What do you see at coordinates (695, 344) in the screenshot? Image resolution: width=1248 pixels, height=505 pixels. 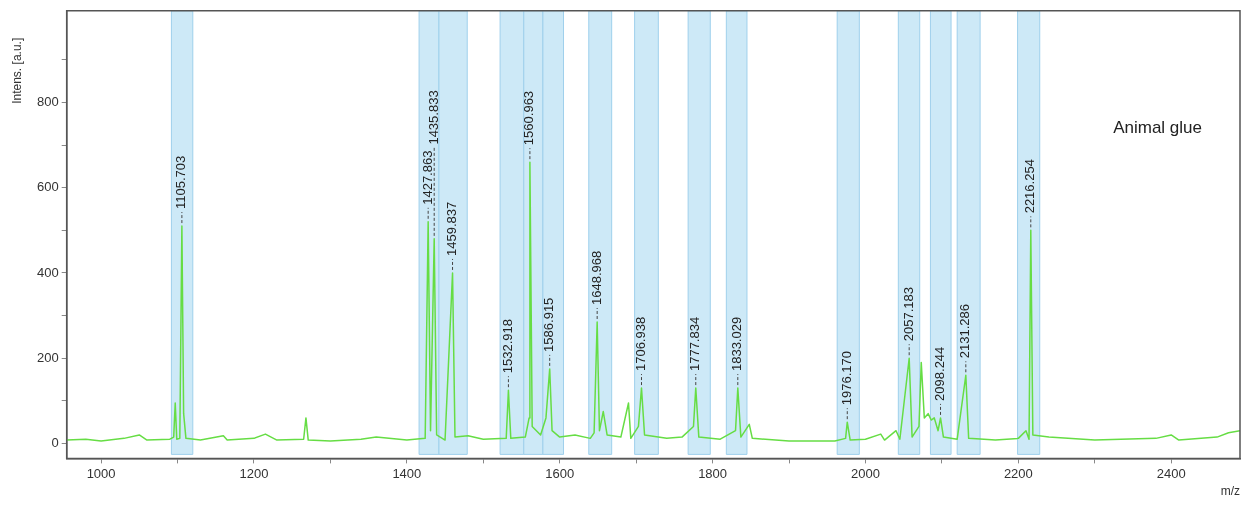 I see `annotation: 1777.834` at bounding box center [695, 344].